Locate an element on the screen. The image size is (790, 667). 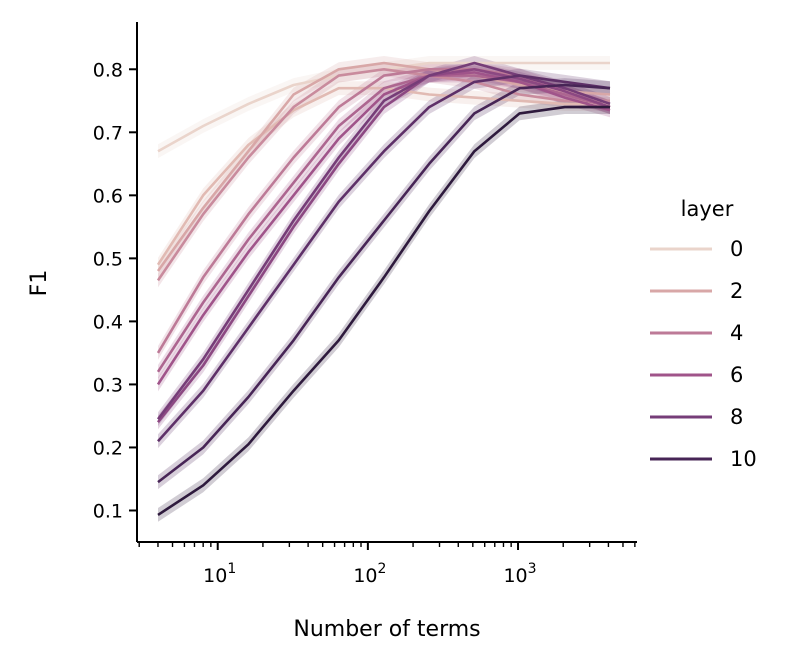
y-tick-label-0.5: 0.5 is located at coordinates (108, 259).